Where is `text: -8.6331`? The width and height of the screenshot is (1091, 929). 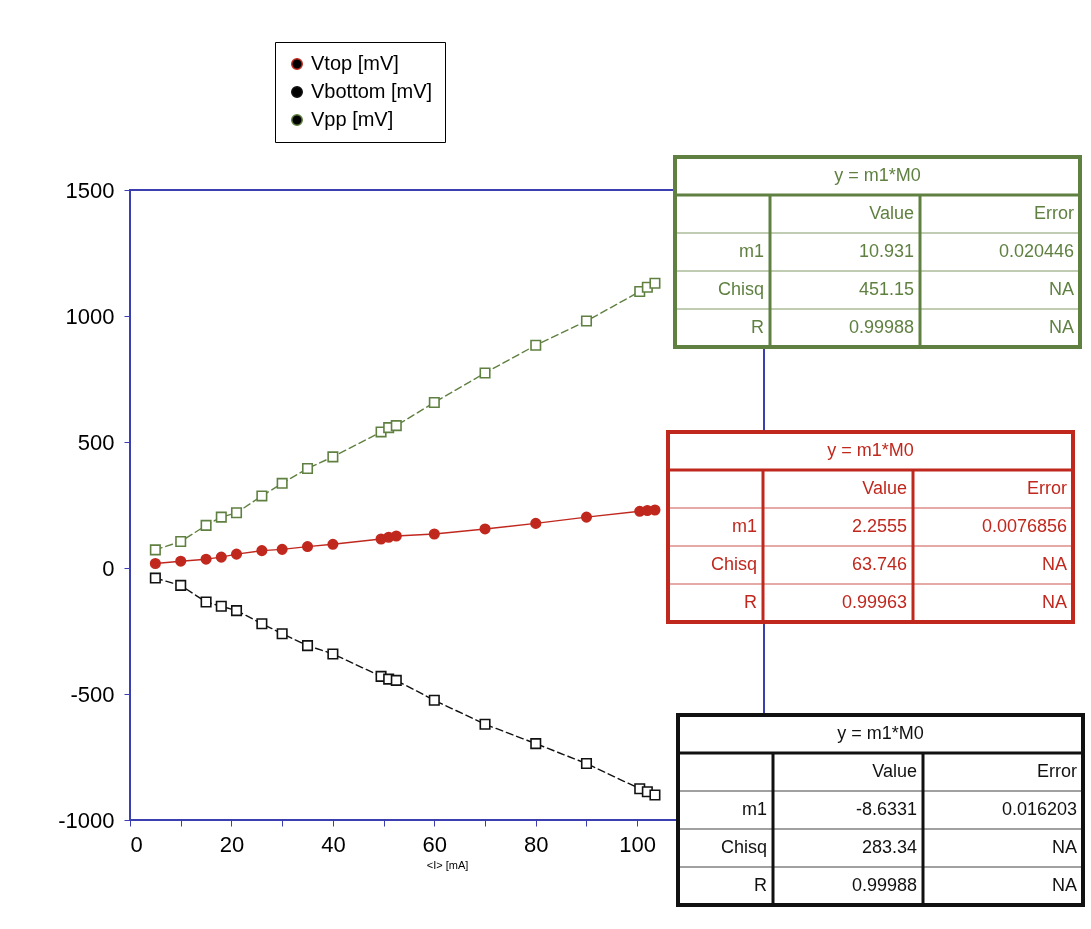
text: -8.6331 is located at coordinates (886, 809).